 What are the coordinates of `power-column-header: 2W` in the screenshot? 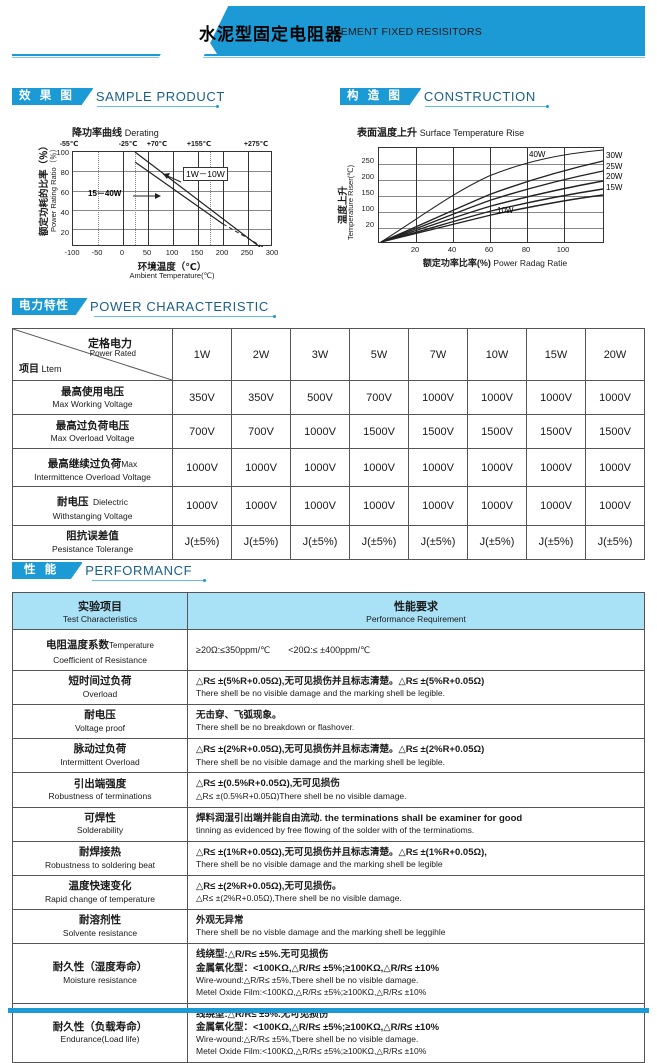 It's located at (261, 354).